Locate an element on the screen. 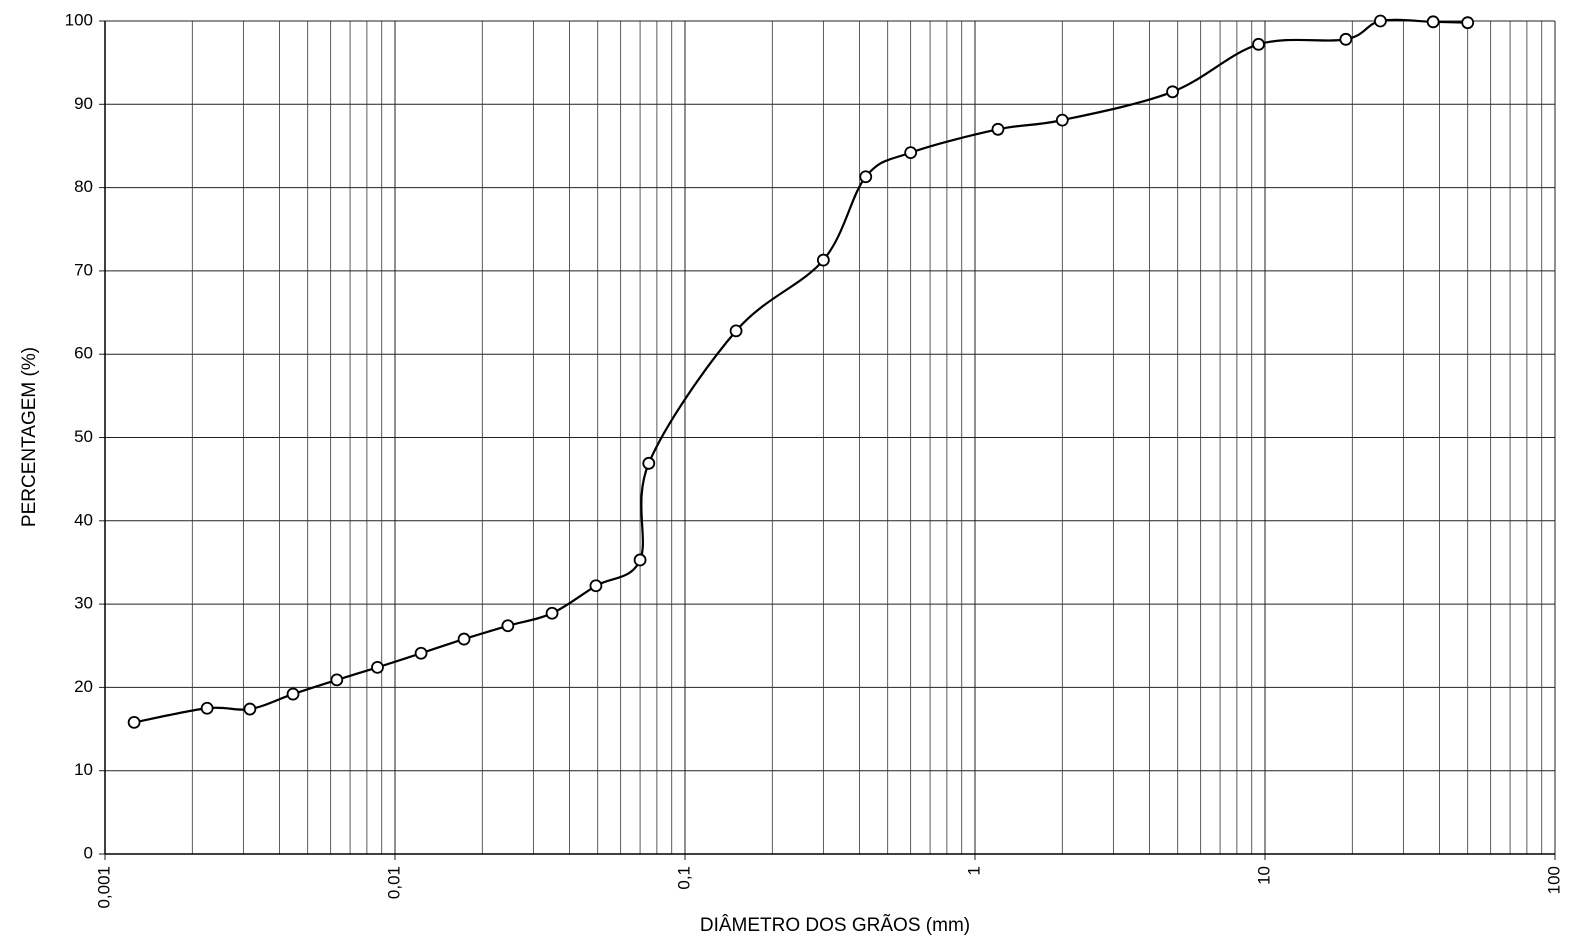 Image resolution: width=1573 pixels, height=945 pixels. y-tick-label: 30 is located at coordinates (83, 603).